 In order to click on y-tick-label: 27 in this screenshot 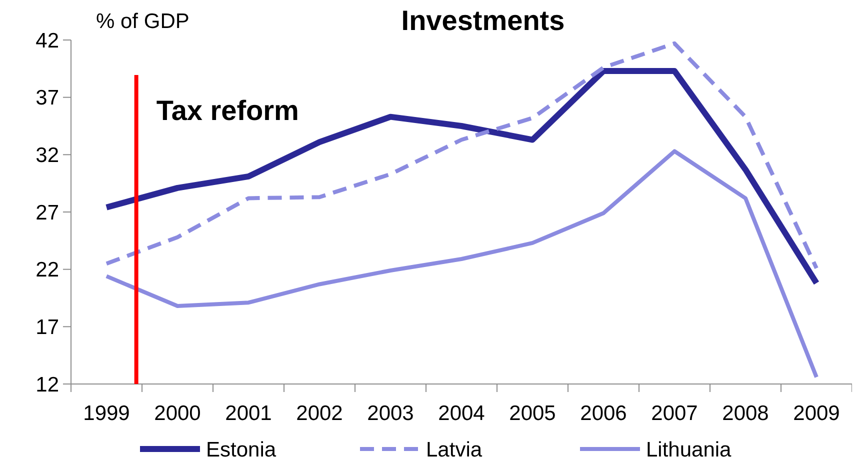, I will do `click(47, 212)`.